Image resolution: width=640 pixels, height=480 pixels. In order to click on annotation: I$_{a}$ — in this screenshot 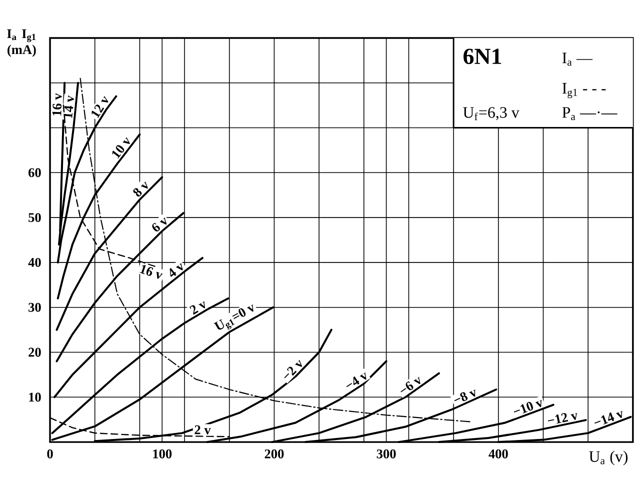, I will do `click(577, 59)`.